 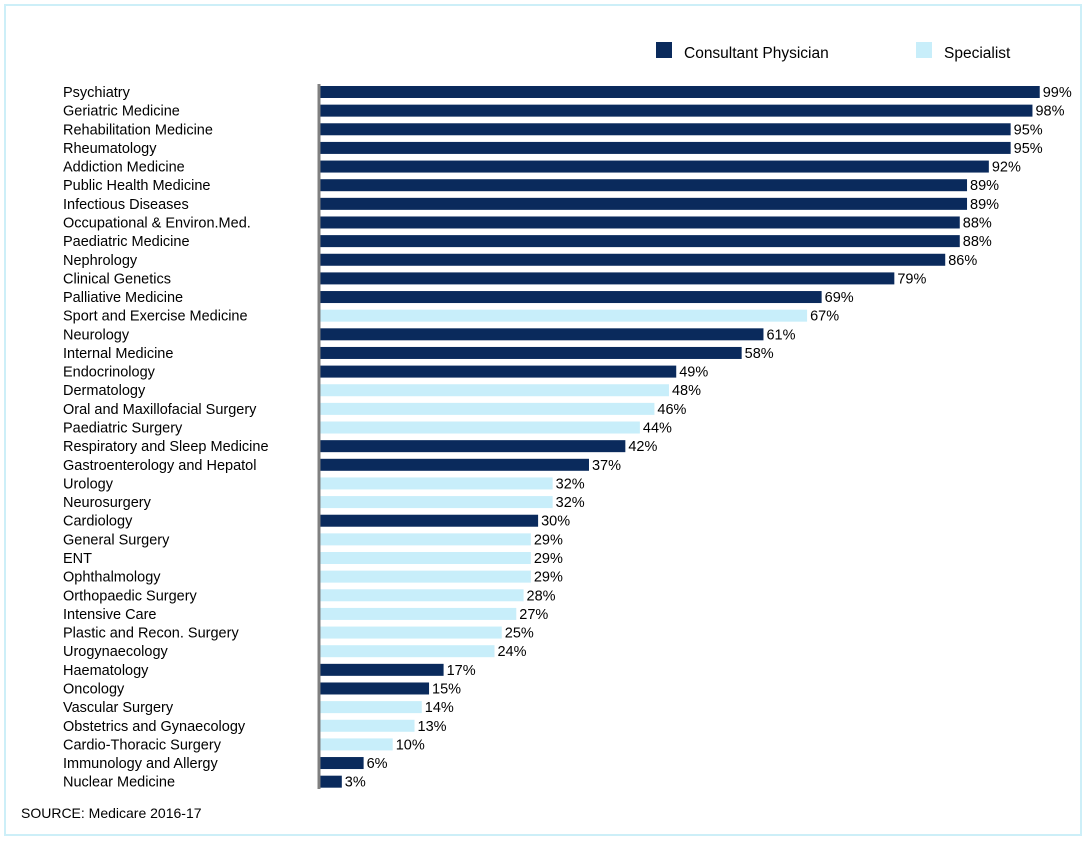 I want to click on bar-public-health-medicine, so click(x=644, y=185).